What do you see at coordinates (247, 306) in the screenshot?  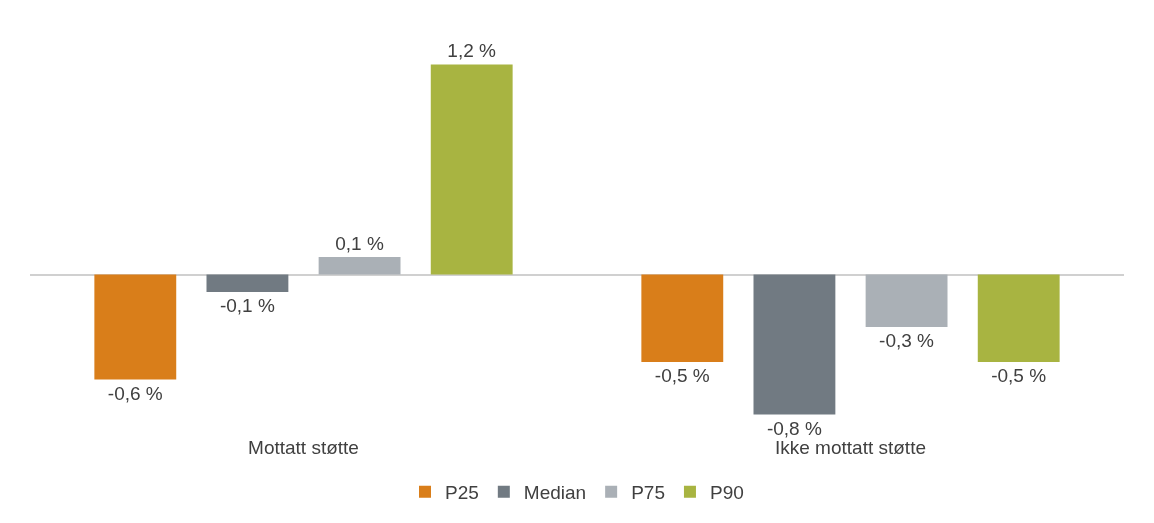 I see `data-label: -0,1 %` at bounding box center [247, 306].